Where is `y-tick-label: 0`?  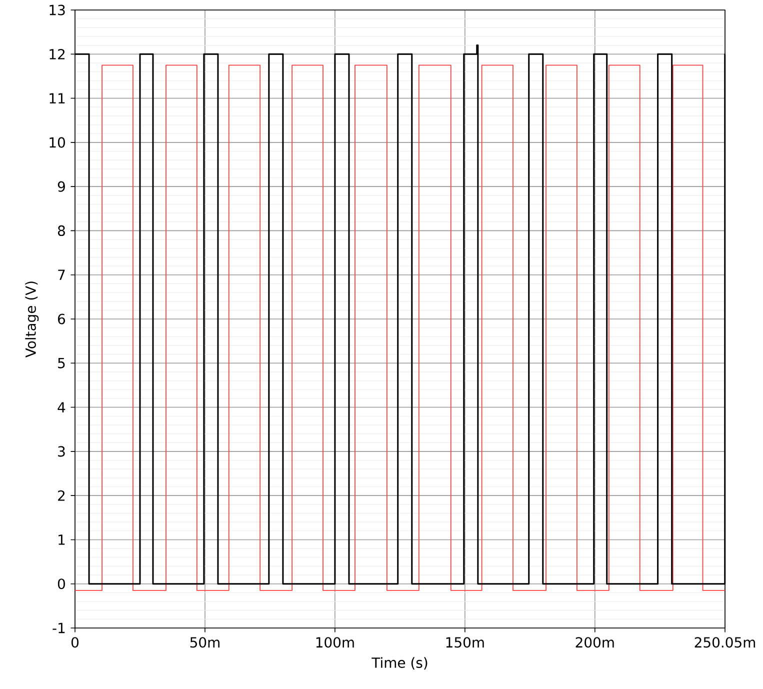
y-tick-label: 0 is located at coordinates (61, 584).